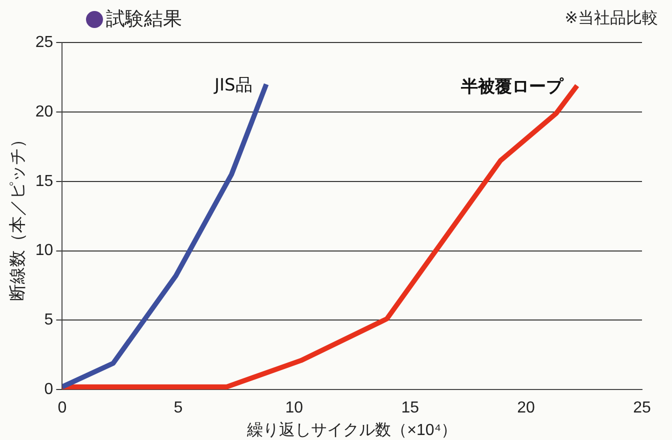 The height and width of the screenshot is (440, 672). I want to click on y-tick-label: 10, so click(44, 251).